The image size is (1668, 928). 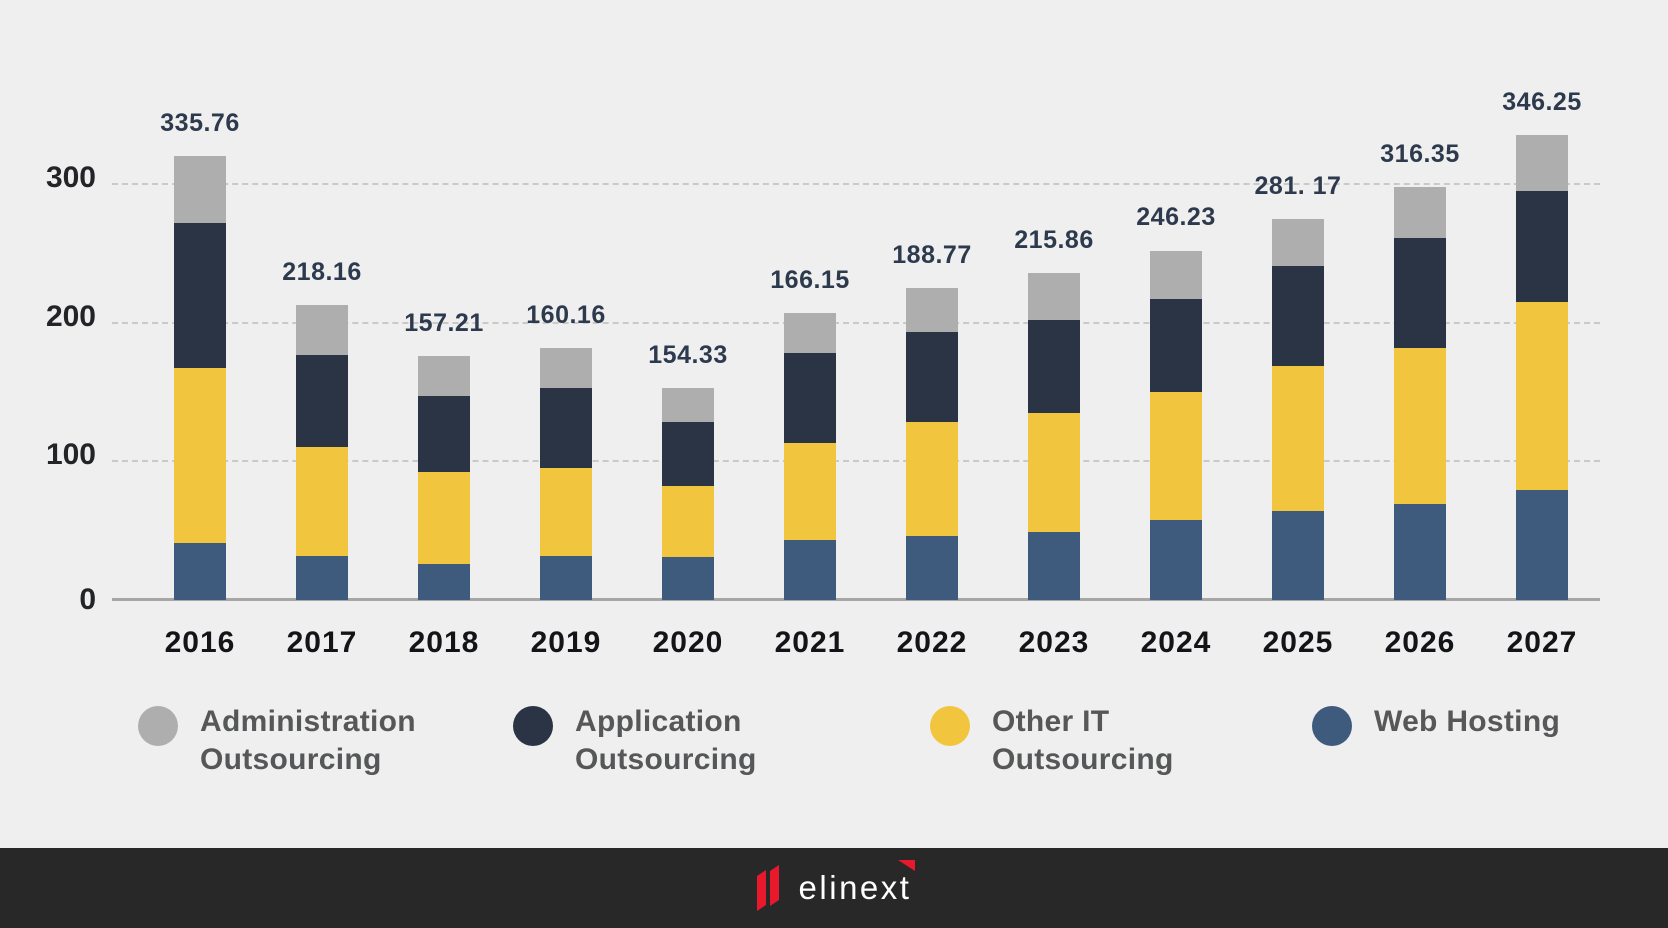 What do you see at coordinates (444, 300) in the screenshot?
I see `bar-column-2018: 157.21` at bounding box center [444, 300].